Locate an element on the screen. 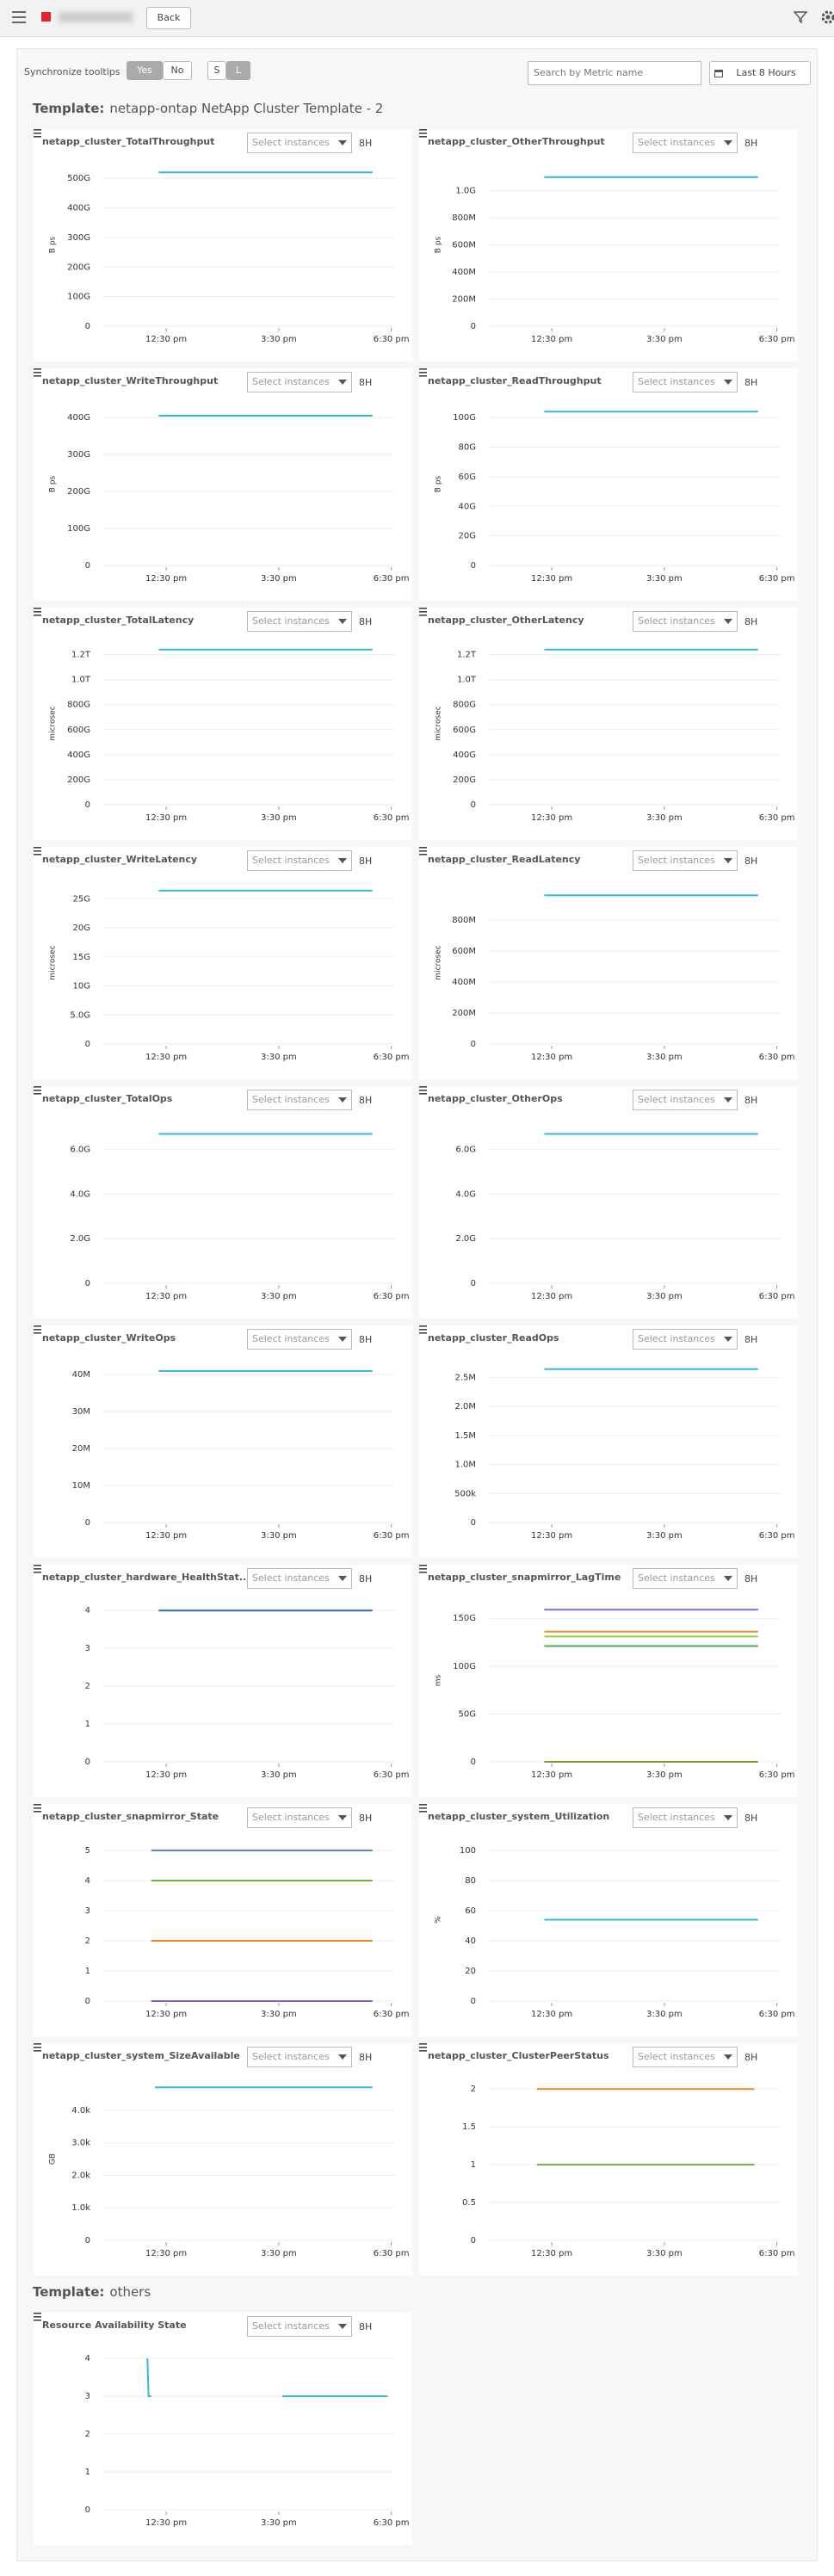 The image size is (834, 2576). l-button: L is located at coordinates (238, 70).